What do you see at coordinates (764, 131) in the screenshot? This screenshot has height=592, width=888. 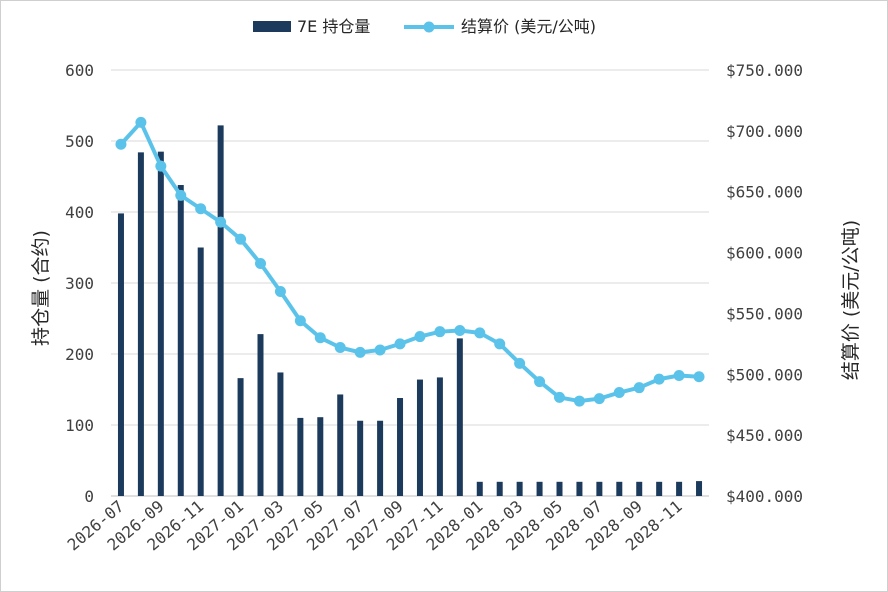 I see `right-y-tick-label: $700.000` at bounding box center [764, 131].